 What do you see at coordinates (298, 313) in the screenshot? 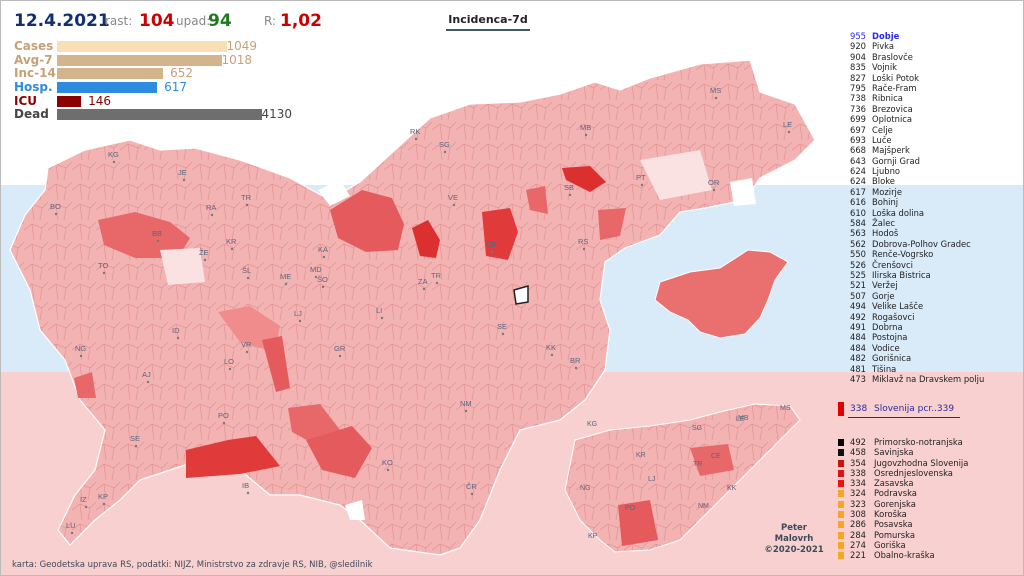
I see `map-place-label: LJ` at bounding box center [298, 313].